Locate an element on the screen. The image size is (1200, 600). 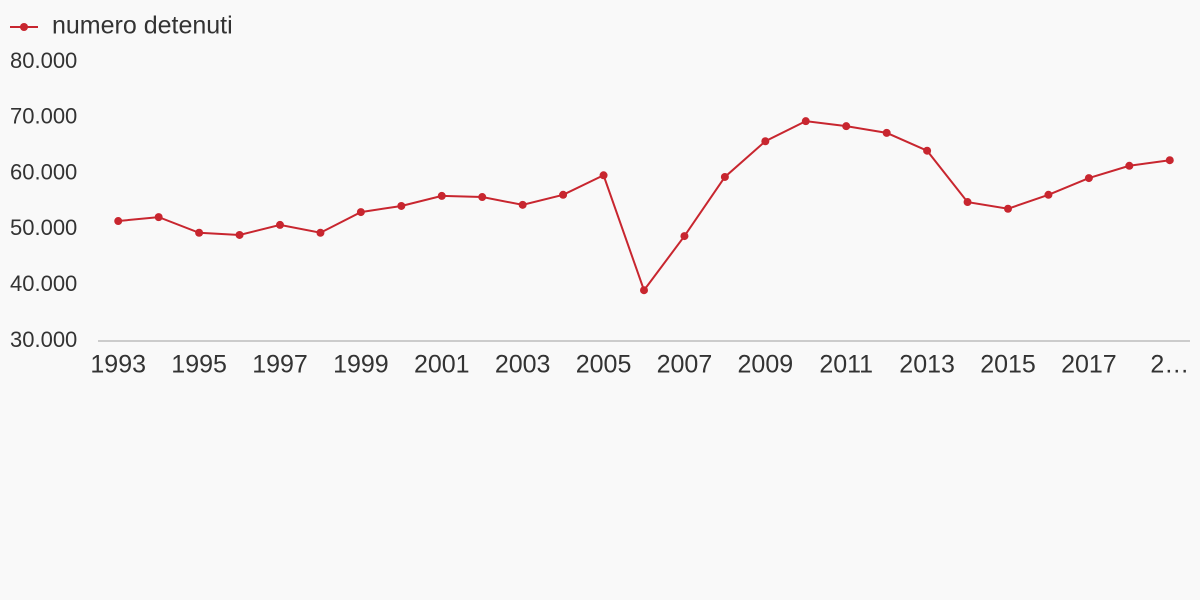
y-tick-label: 40.000 is located at coordinates (43, 283).